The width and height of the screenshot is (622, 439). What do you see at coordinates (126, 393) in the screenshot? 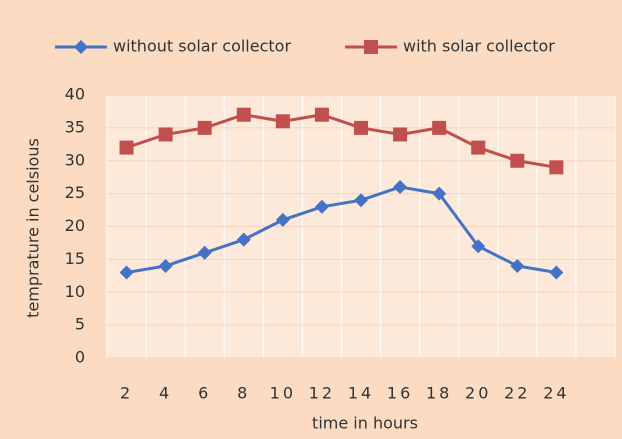
I see `x-tick-label: 2` at bounding box center [126, 393].